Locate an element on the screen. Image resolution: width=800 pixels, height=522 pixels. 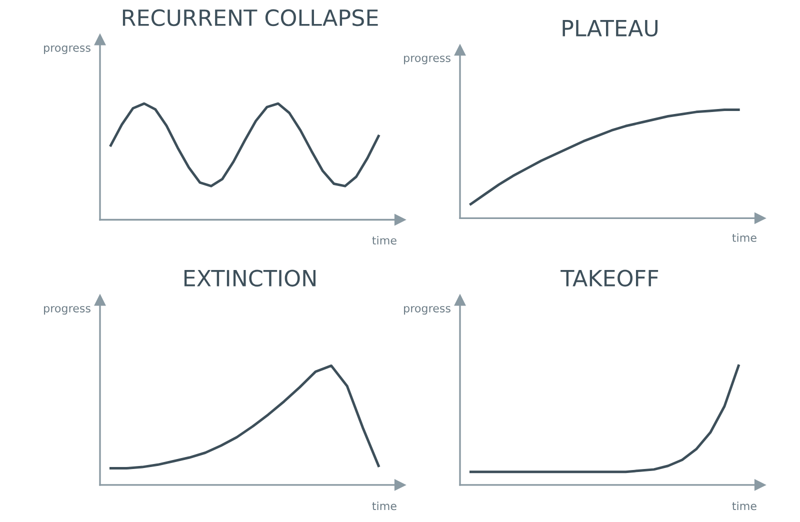
chart-title: RECURRENT COLLAPSE is located at coordinates (250, 17).